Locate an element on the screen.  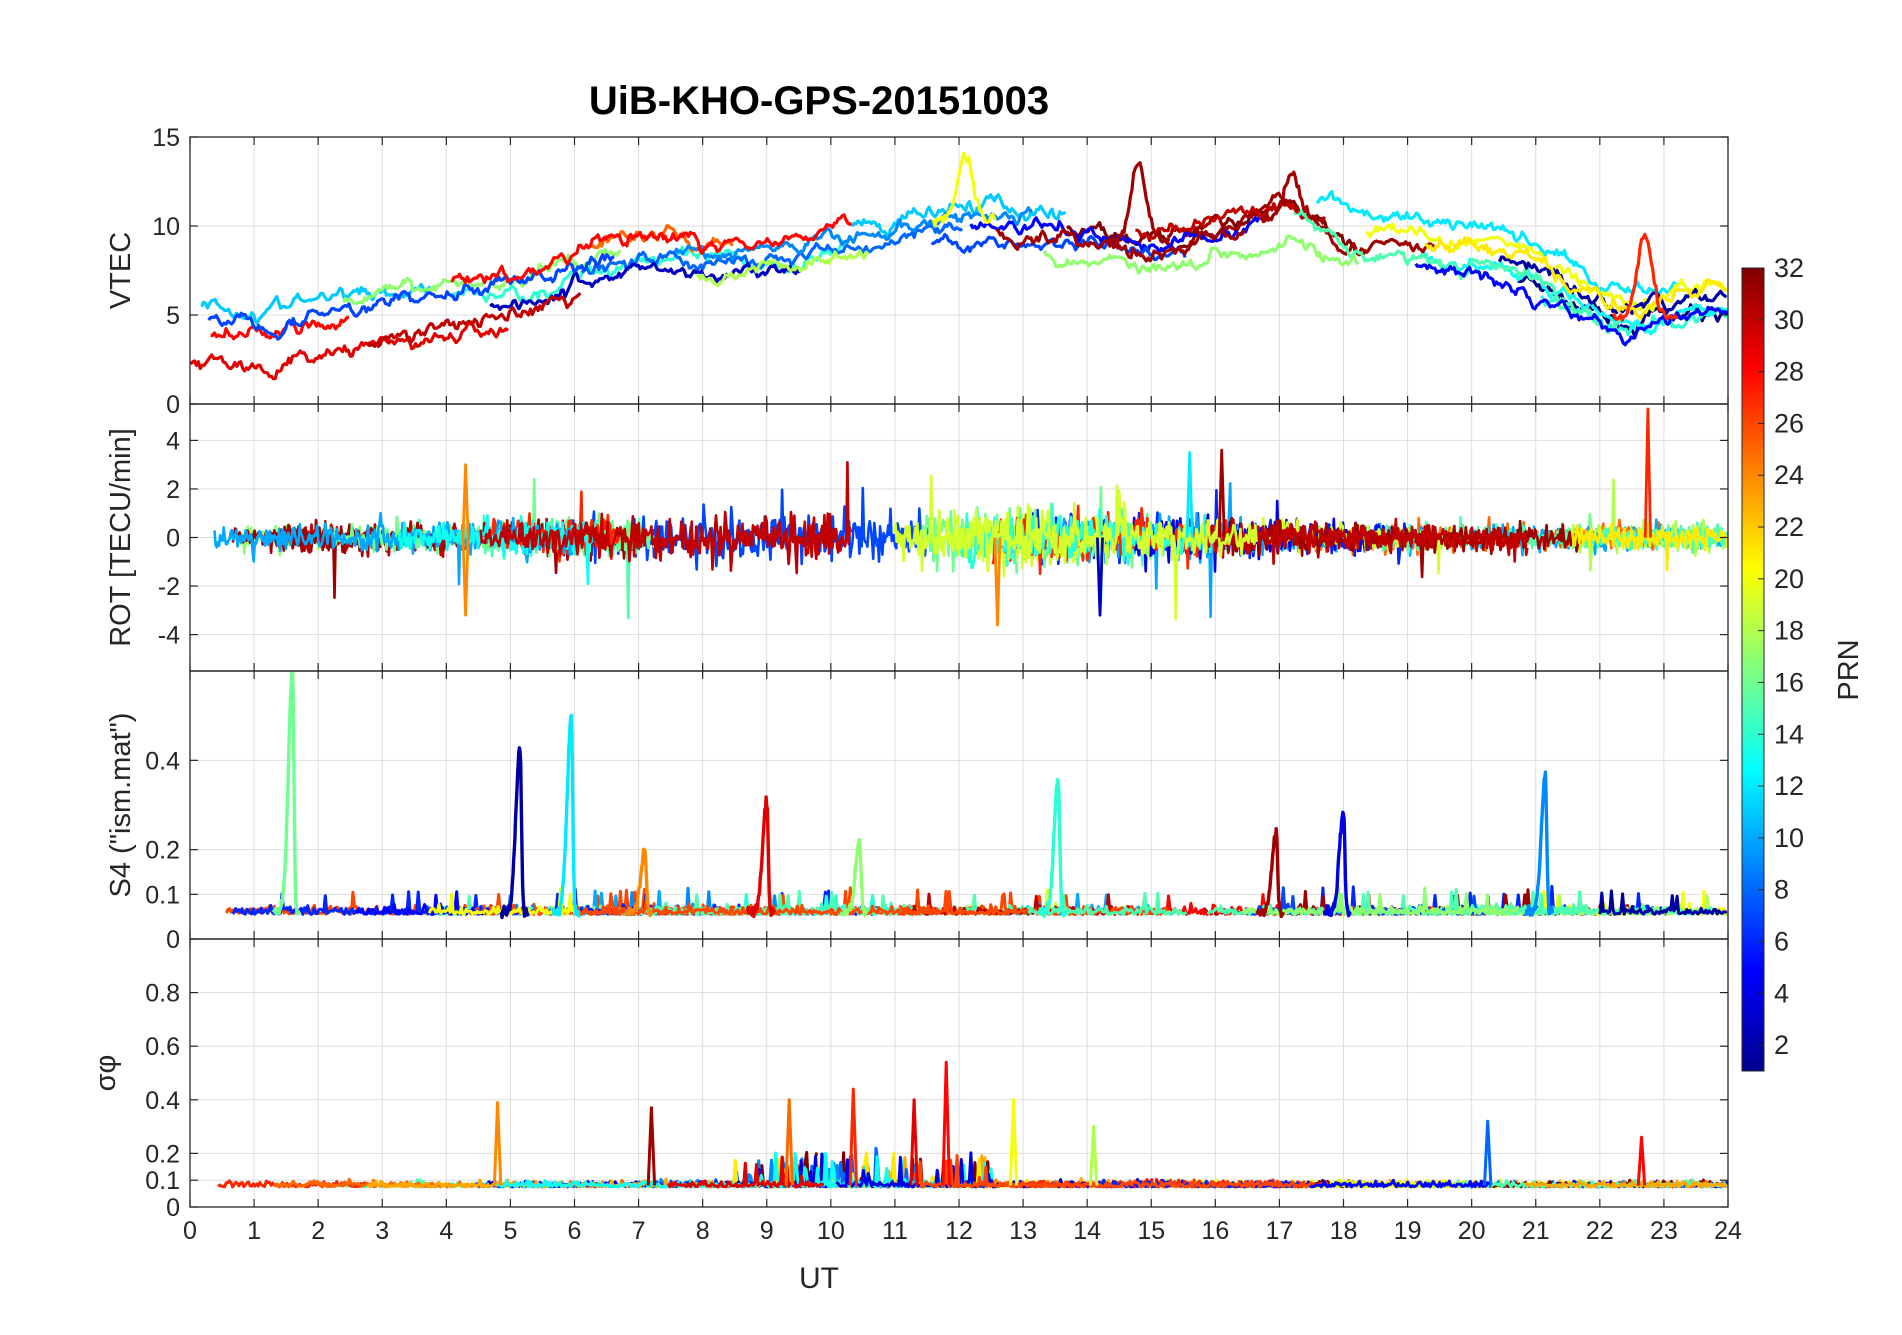
x-tick-label: 22 is located at coordinates (1600, 1231).